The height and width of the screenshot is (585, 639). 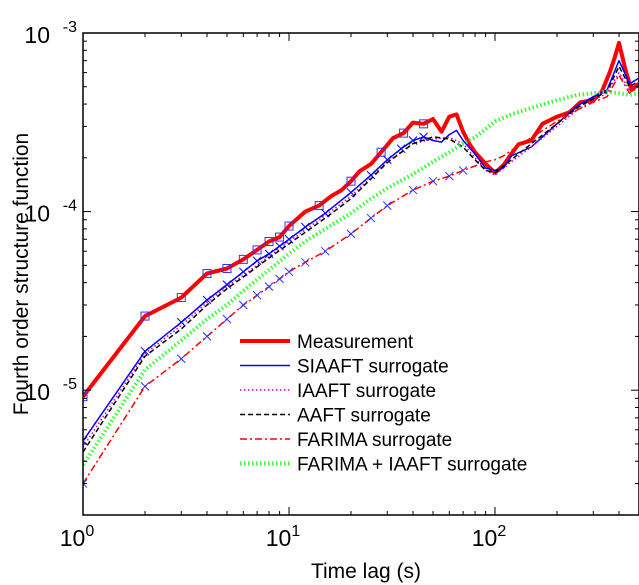 I want to click on legend-item: FARIMA surrogate, so click(x=346, y=440).